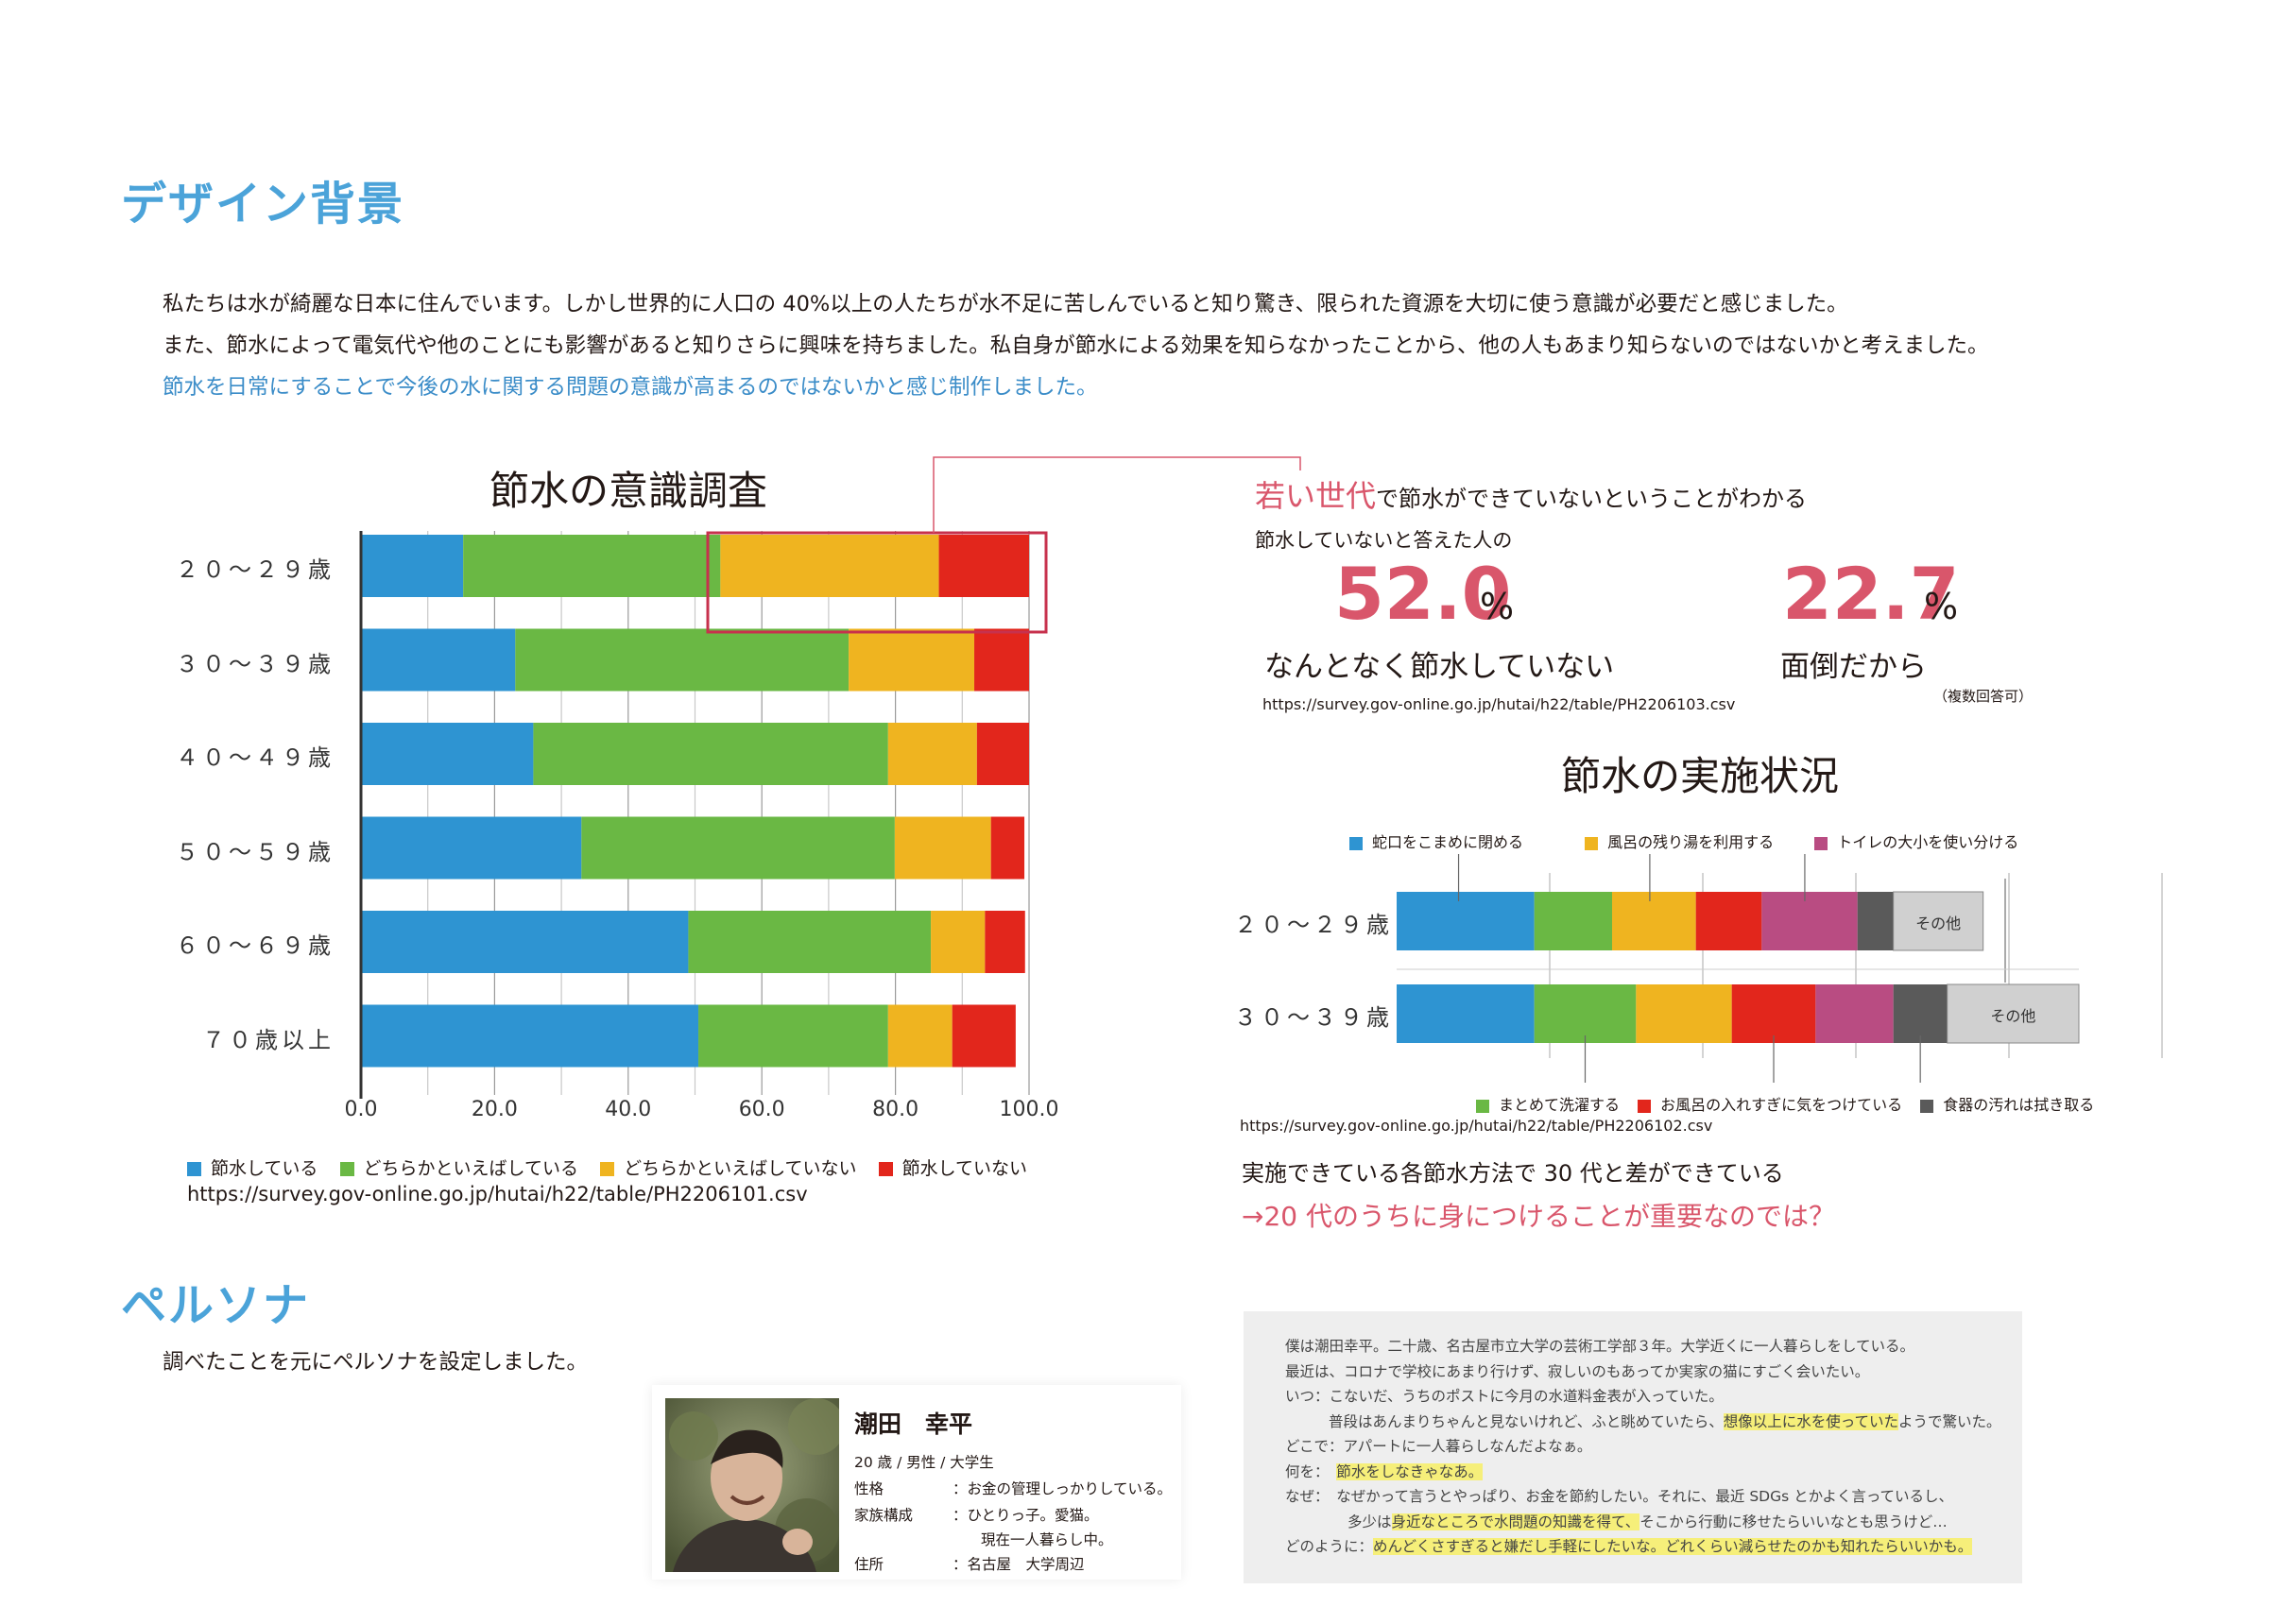  Describe the element at coordinates (255, 757) in the screenshot. I see `chart1-y-tick-label: ４０～４９歳` at that location.